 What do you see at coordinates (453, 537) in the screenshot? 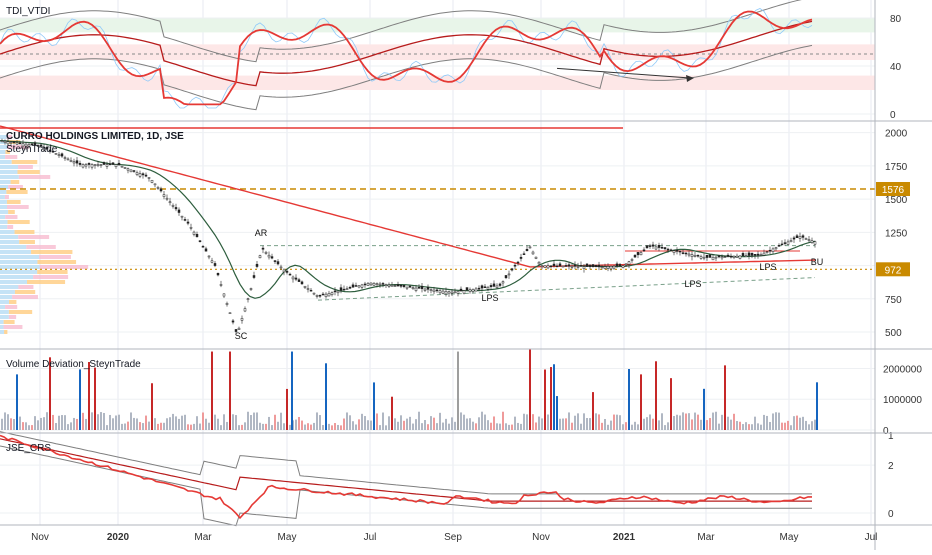
I see `x-axis-label: Sep` at bounding box center [453, 537].